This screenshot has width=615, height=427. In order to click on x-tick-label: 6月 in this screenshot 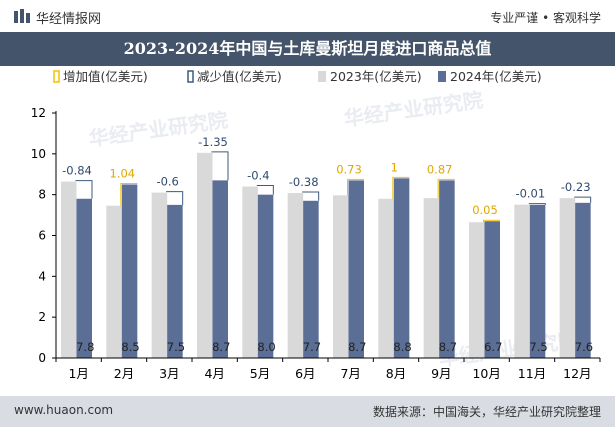, I will do `click(305, 373)`.